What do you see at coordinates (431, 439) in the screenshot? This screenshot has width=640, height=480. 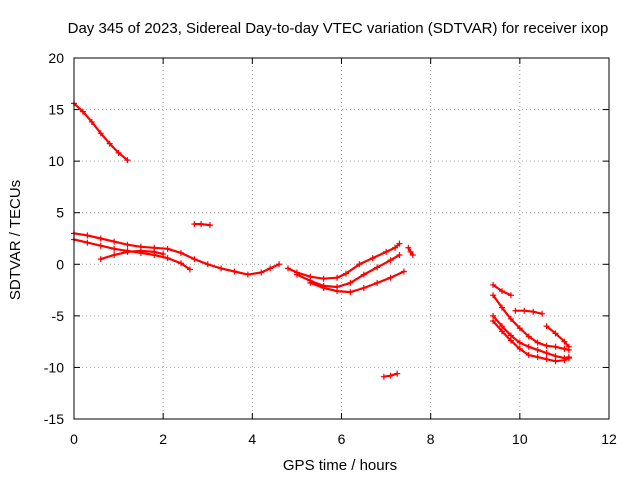 I see `x-tick-label: 8` at bounding box center [431, 439].